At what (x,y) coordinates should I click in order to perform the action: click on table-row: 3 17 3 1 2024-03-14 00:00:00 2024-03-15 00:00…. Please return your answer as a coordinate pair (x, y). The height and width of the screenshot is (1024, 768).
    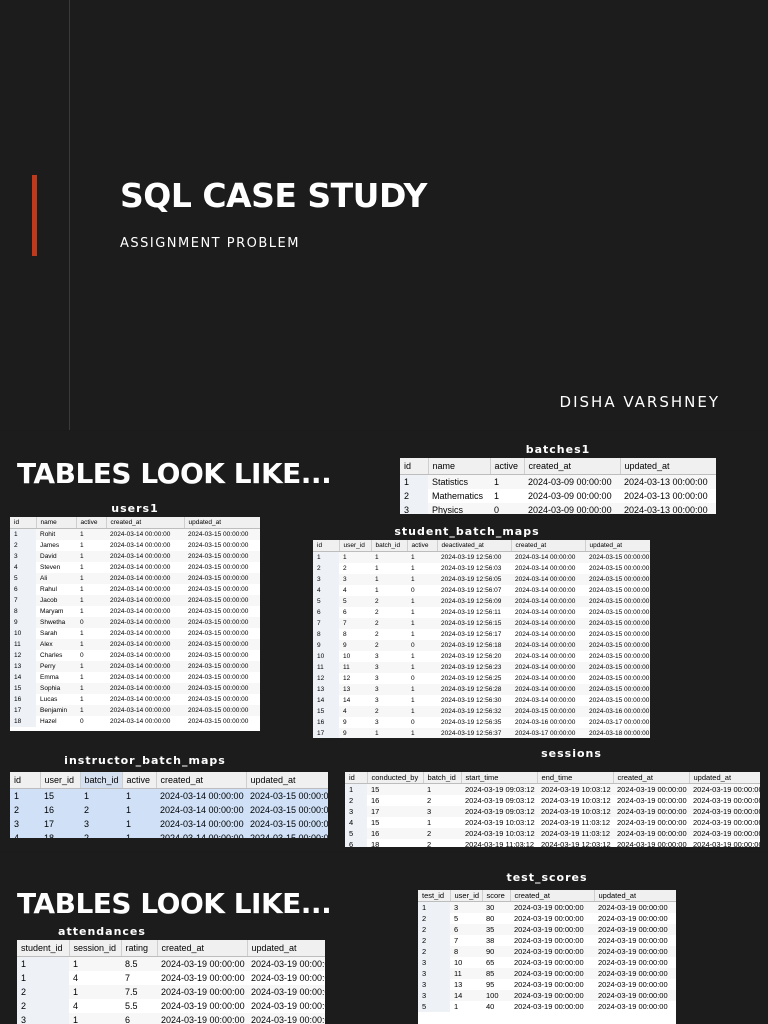
    Looking at the image, I should click on (169, 824).